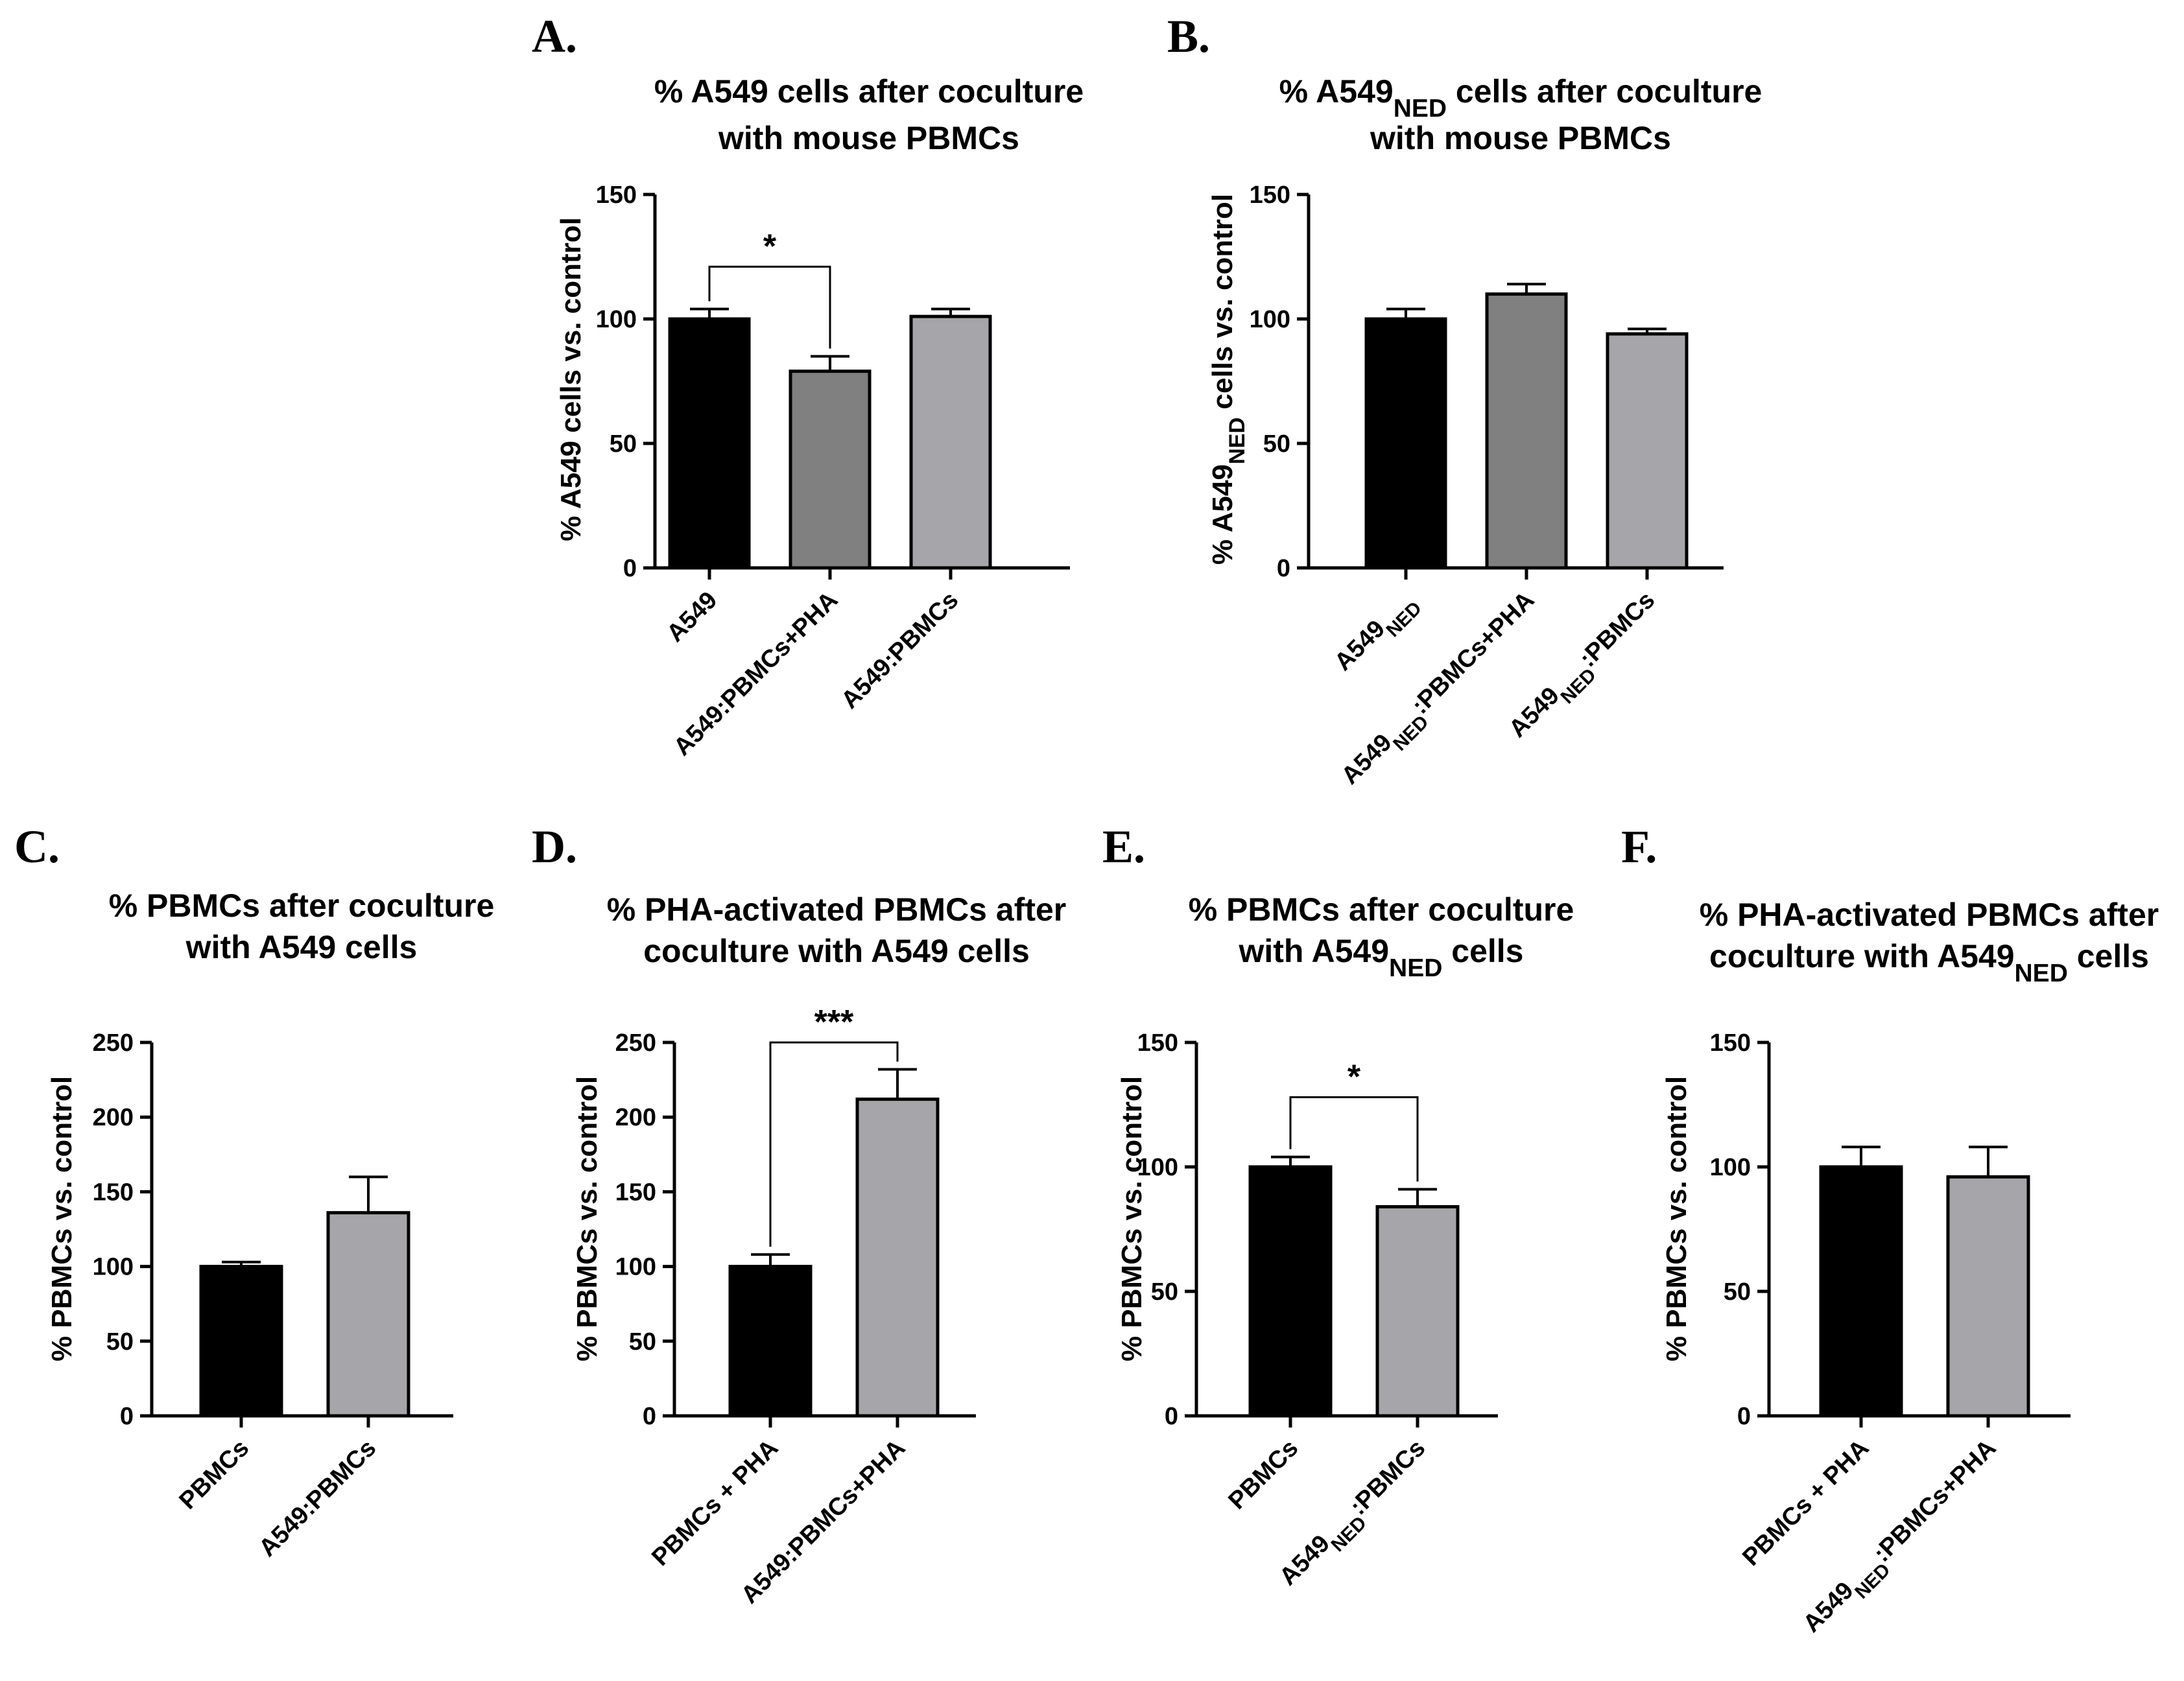 This screenshot has width=2184, height=1681. Describe the element at coordinates (1355, 1516) in the screenshot. I see `category-label: A549NED:PBMCs` at that location.